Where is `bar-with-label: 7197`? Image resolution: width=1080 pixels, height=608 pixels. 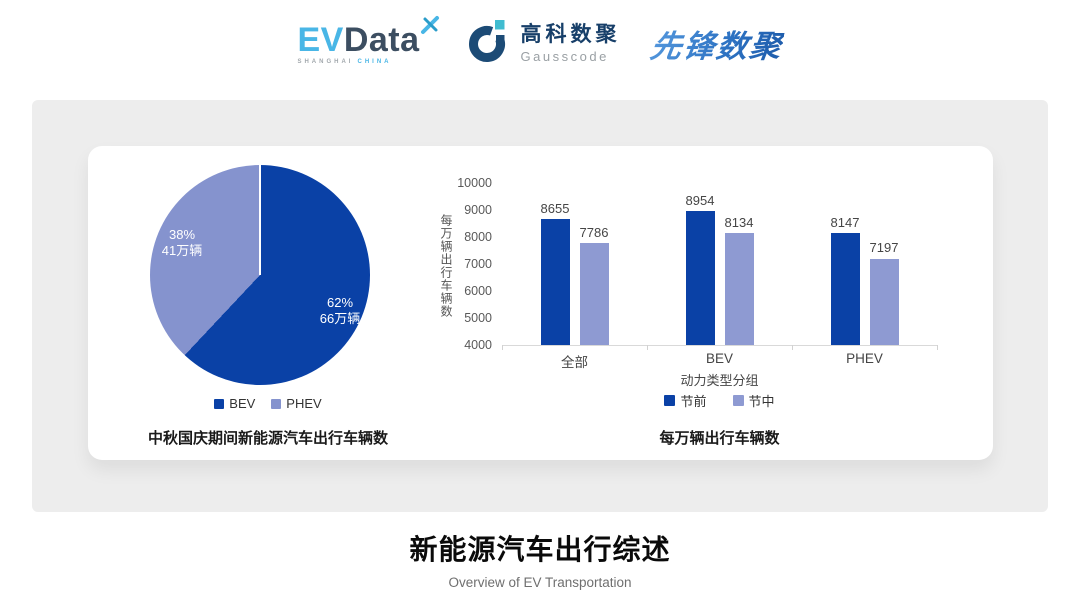
bar-with-label: 7197 is located at coordinates (884, 292).